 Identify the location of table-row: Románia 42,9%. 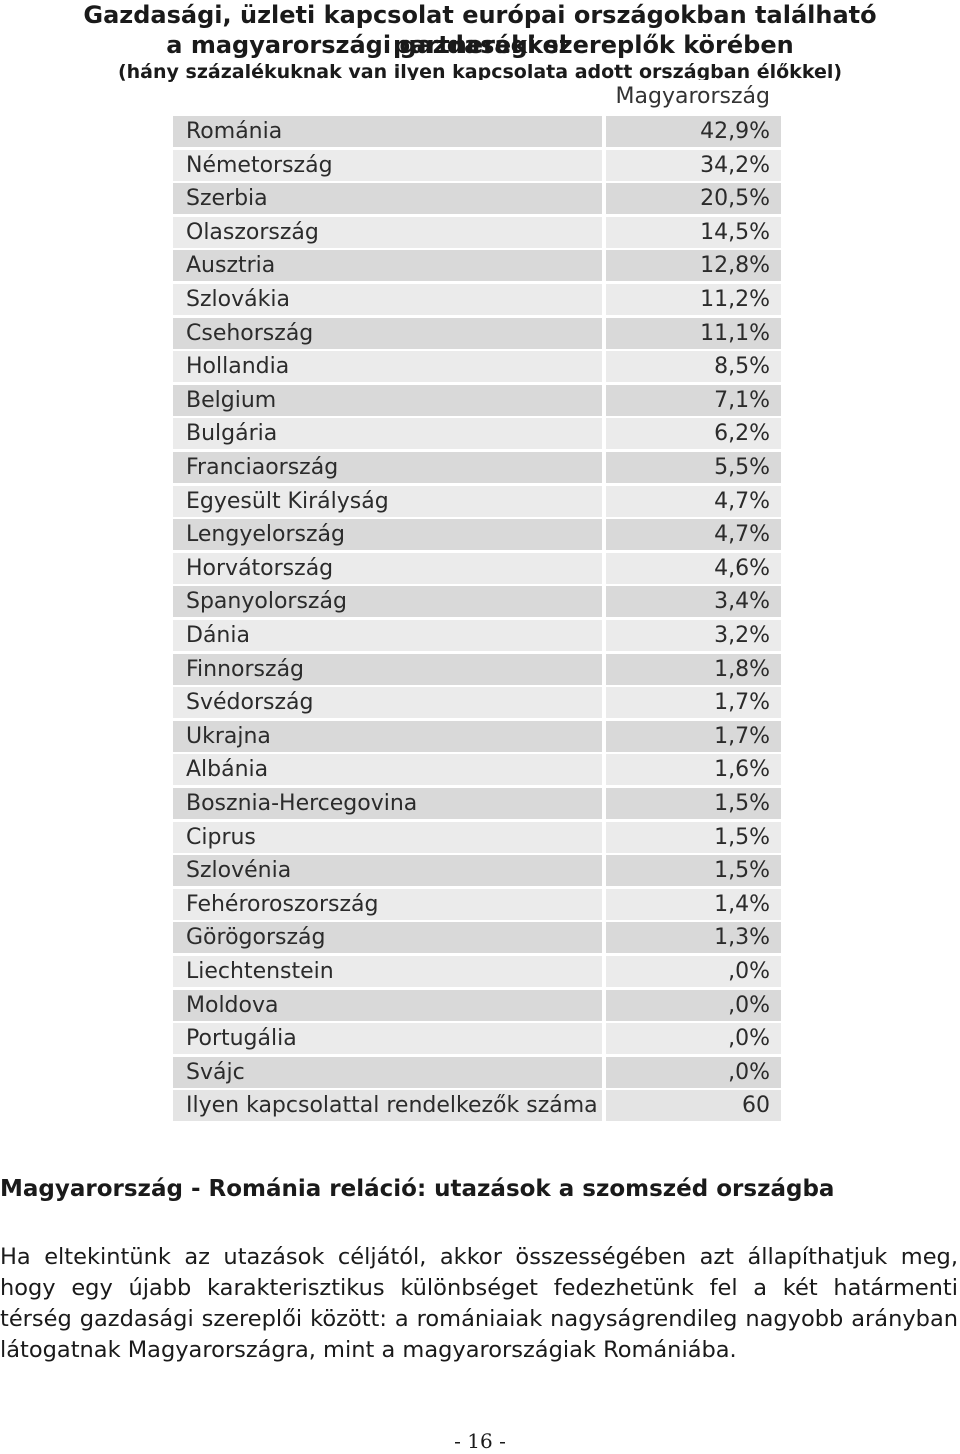
(477, 131).